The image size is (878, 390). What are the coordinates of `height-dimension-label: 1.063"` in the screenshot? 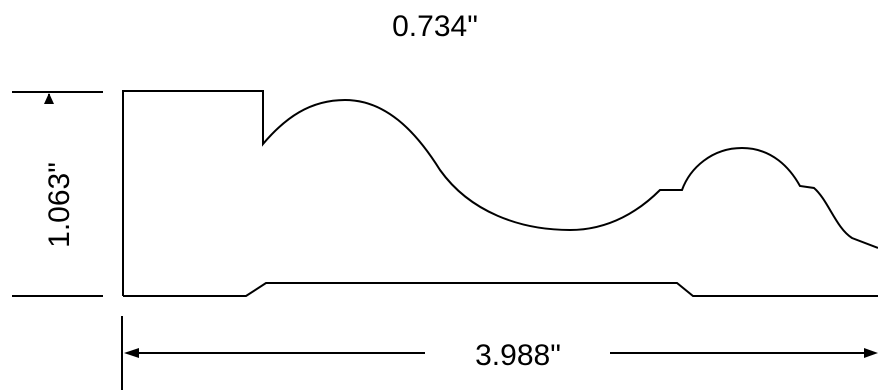 It's located at (59, 205).